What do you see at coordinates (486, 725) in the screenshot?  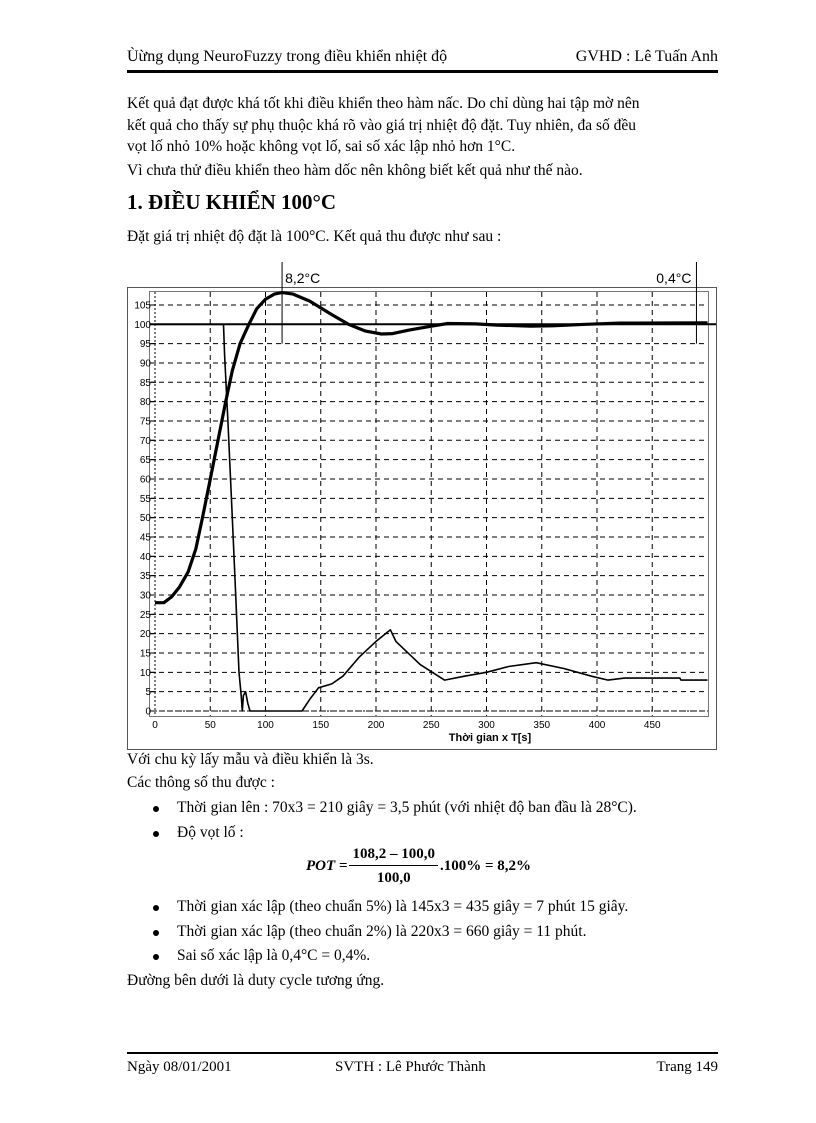 I see `x-tick-label: 300` at bounding box center [486, 725].